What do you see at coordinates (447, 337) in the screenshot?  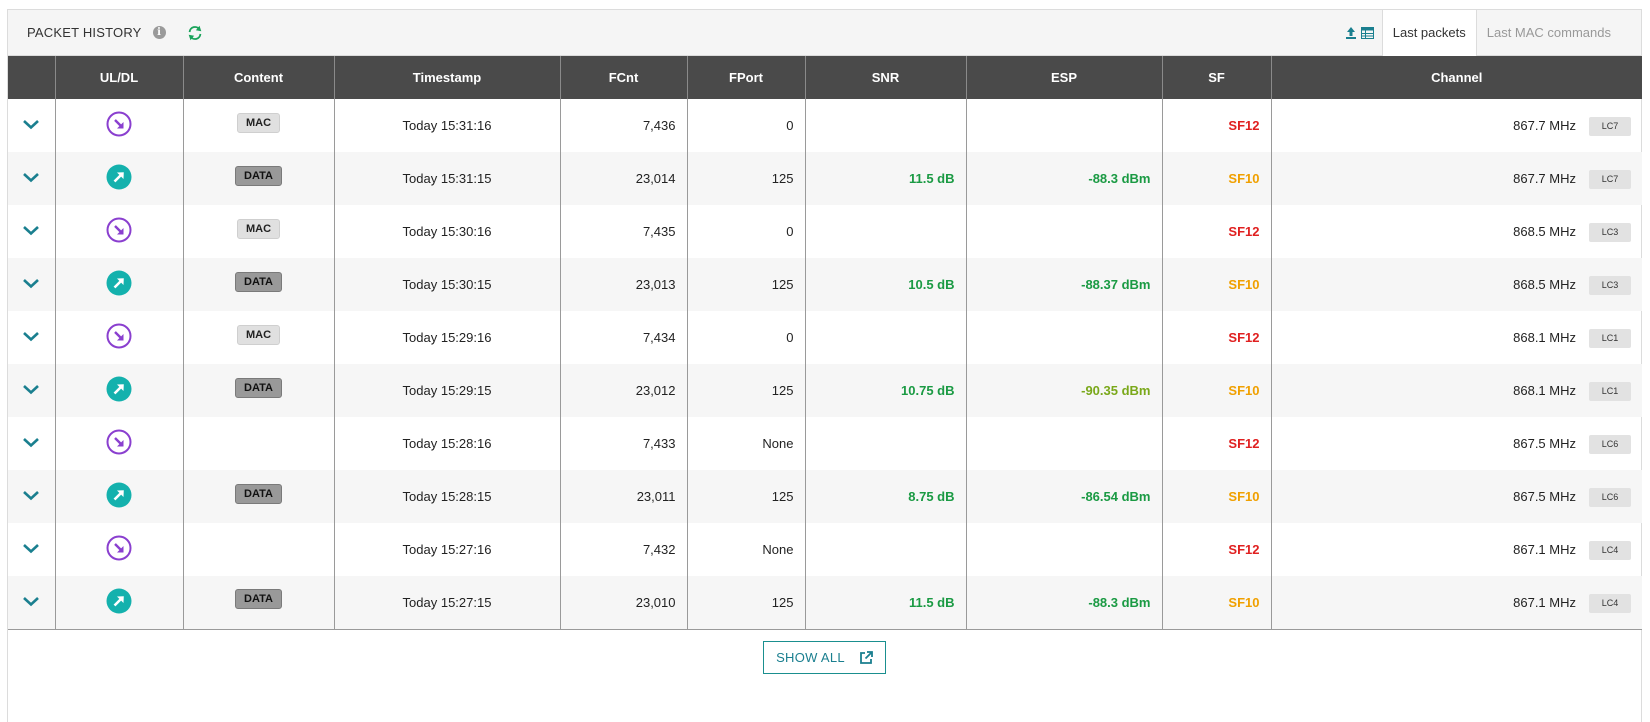 I see `timestamp-cell: Today 15:29:16` at bounding box center [447, 337].